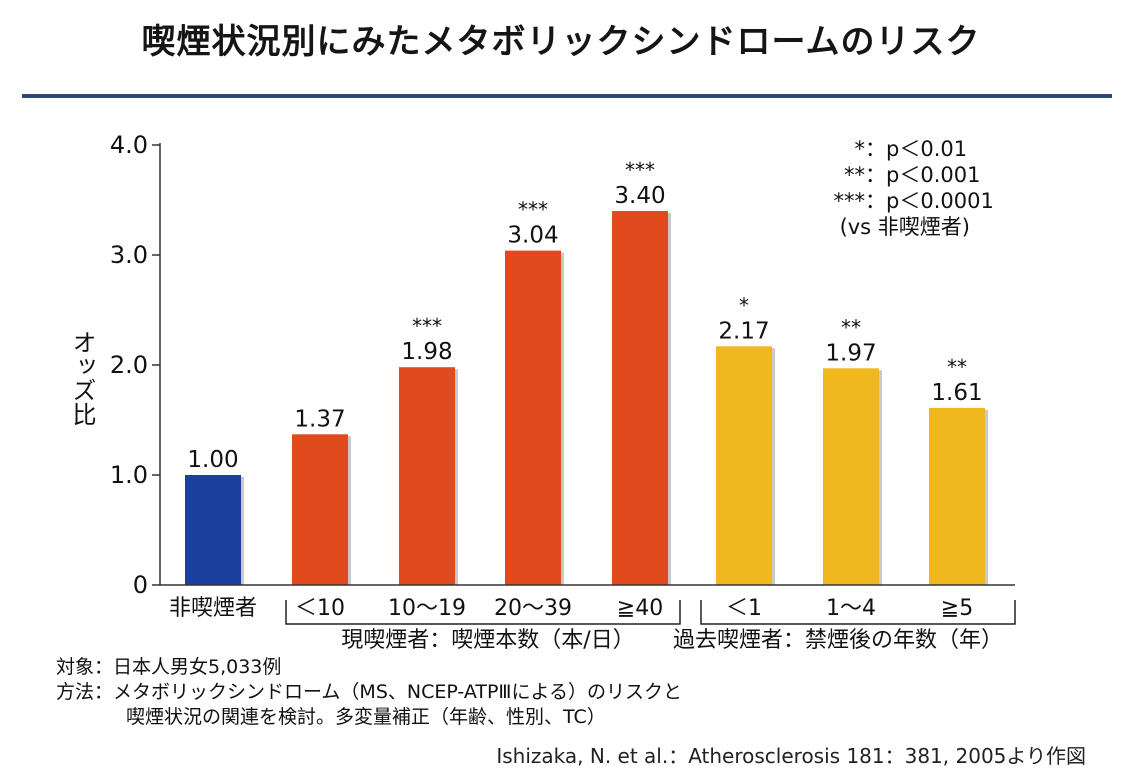  I want to click on x-tick-label: 20〜39, so click(533, 608).